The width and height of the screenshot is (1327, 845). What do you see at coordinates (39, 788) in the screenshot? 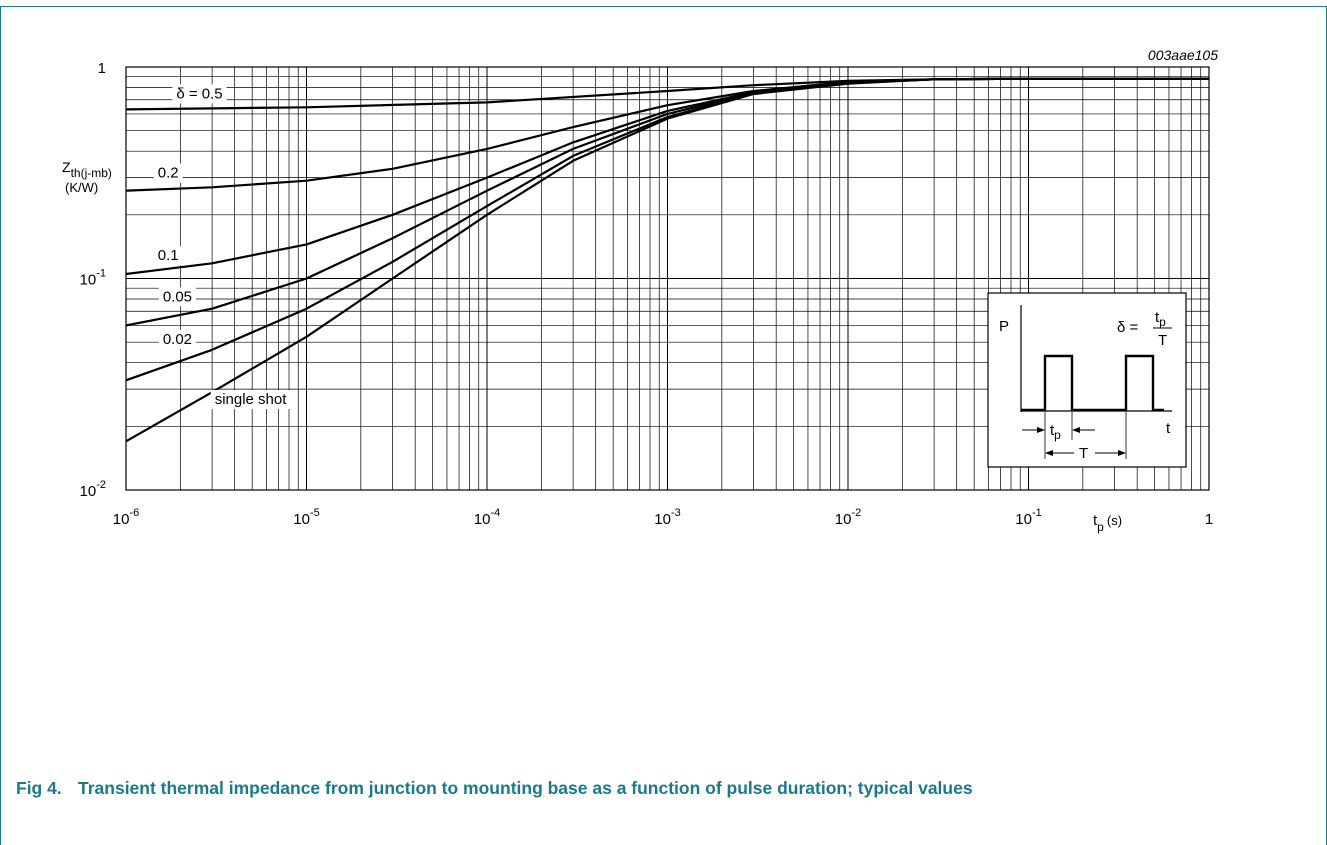
I see `figure-number: Fig 4.` at bounding box center [39, 788].